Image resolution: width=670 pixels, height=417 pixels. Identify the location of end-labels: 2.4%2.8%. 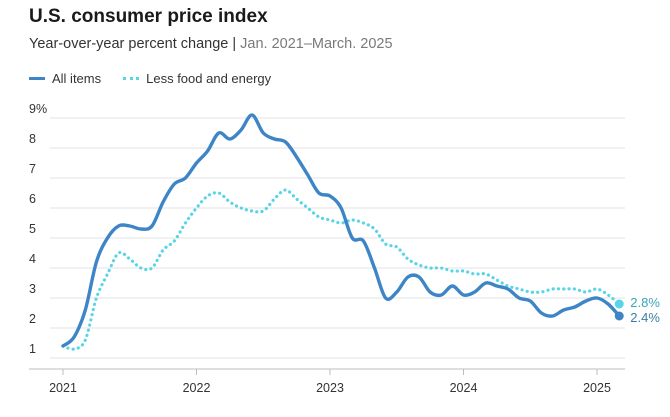
(645, 310).